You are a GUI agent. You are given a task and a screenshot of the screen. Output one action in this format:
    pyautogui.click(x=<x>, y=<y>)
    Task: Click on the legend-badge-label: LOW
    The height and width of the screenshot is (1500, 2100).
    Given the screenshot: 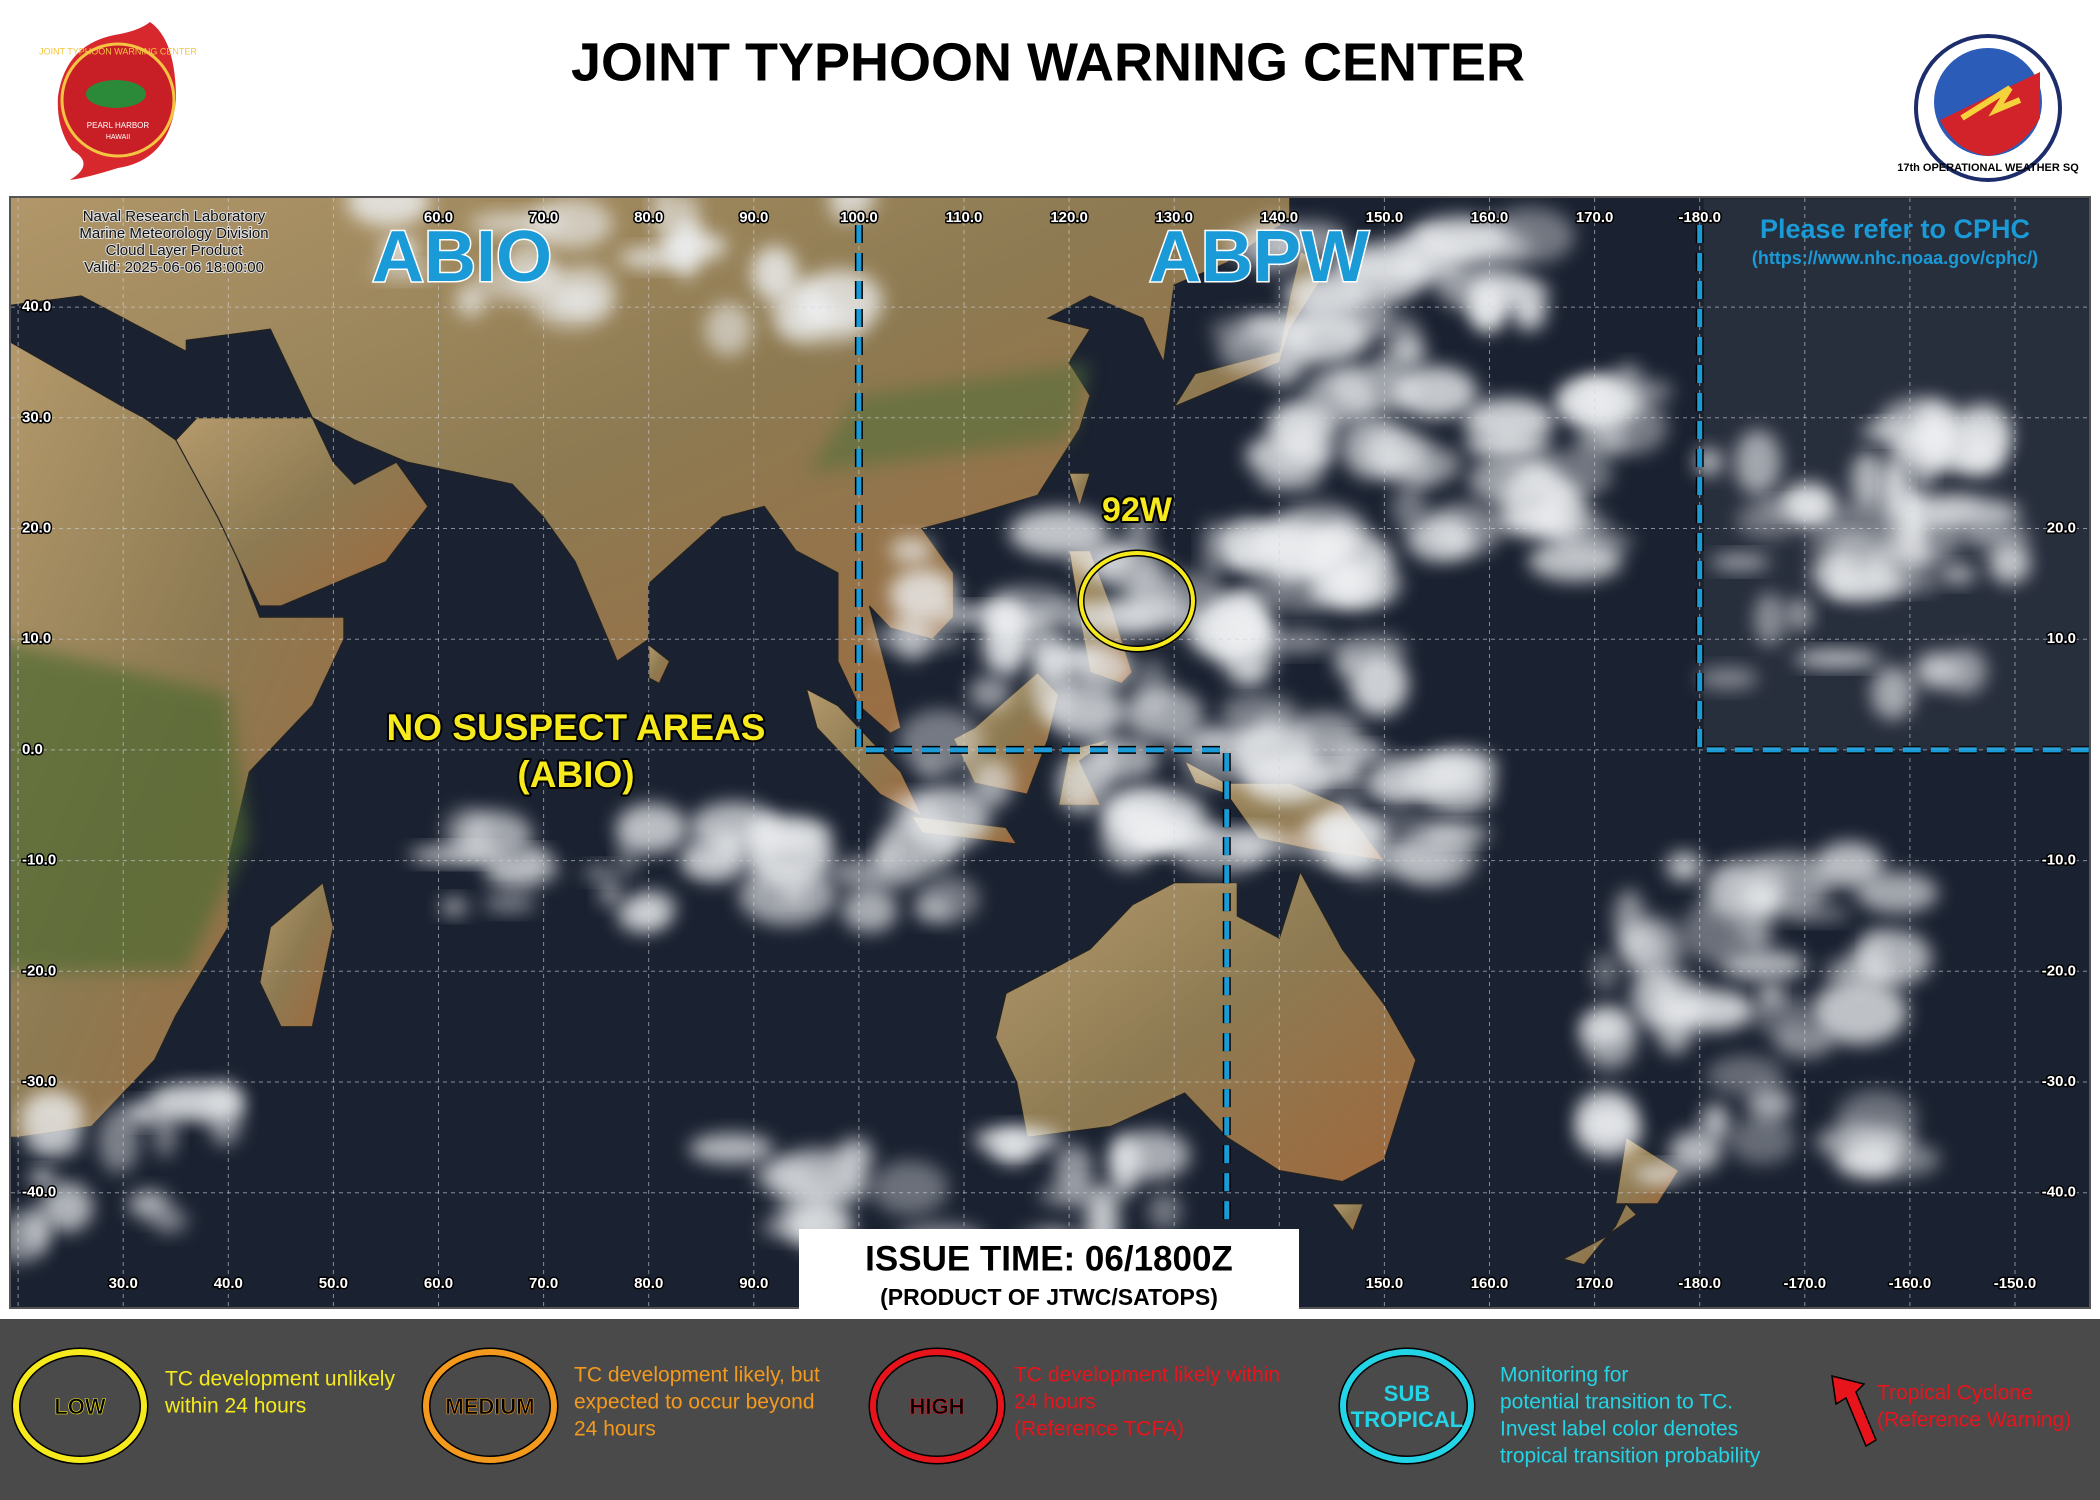 What is the action you would take?
    pyautogui.click(x=80, y=1406)
    